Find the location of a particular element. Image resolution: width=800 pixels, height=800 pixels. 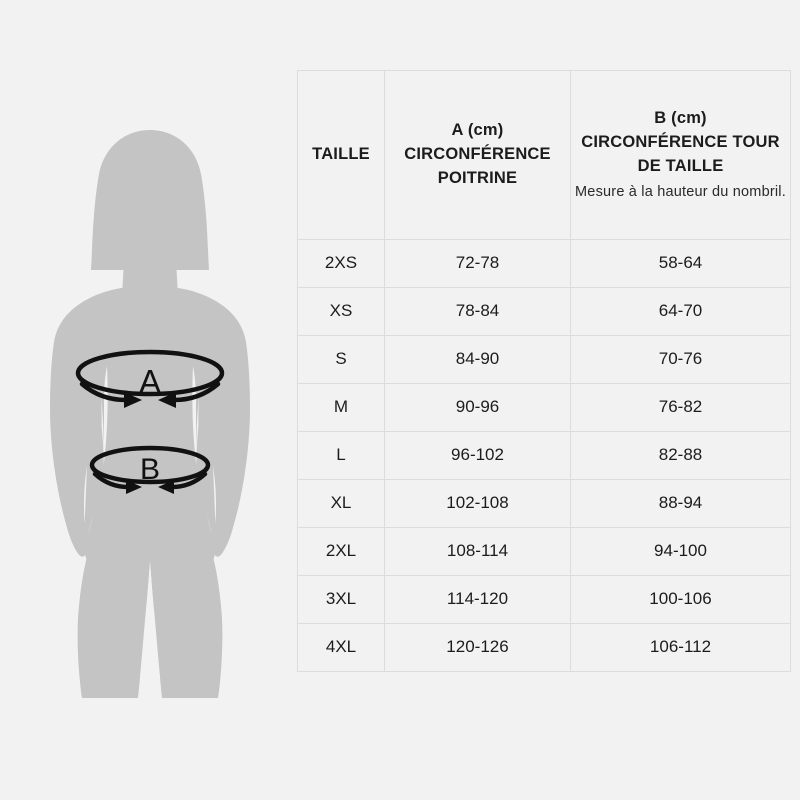

table-row: 2XS 72-78 58-64 is located at coordinates (544, 263).